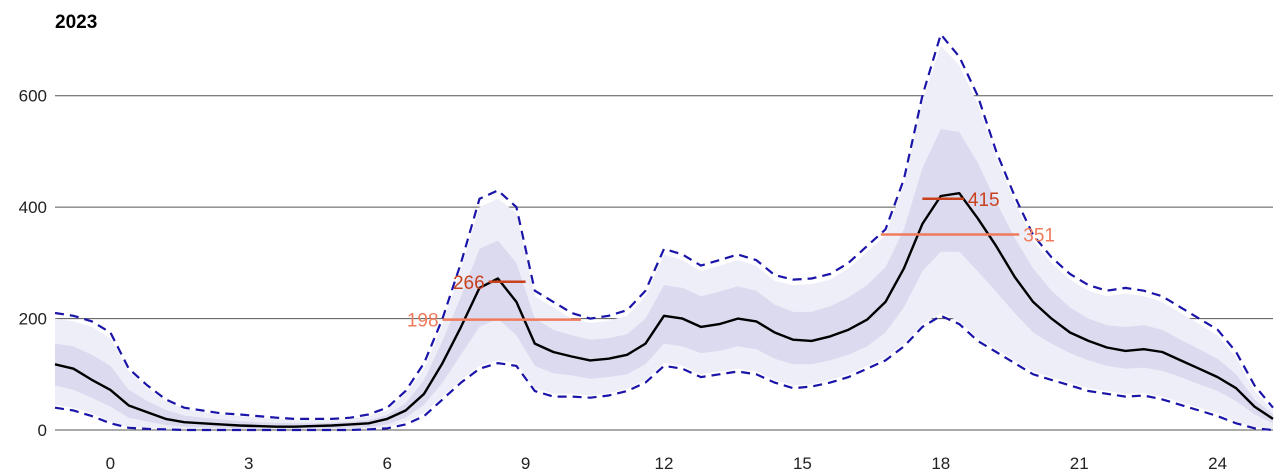 The width and height of the screenshot is (1280, 474). I want to click on annotation-label-415: 415, so click(984, 200).